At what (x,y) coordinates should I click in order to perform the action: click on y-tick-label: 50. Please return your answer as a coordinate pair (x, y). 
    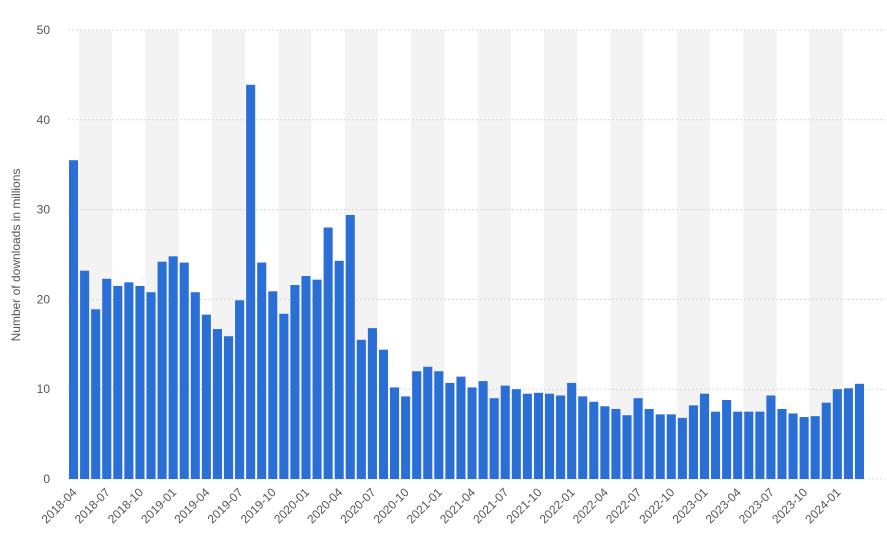
    Looking at the image, I should click on (44, 30).